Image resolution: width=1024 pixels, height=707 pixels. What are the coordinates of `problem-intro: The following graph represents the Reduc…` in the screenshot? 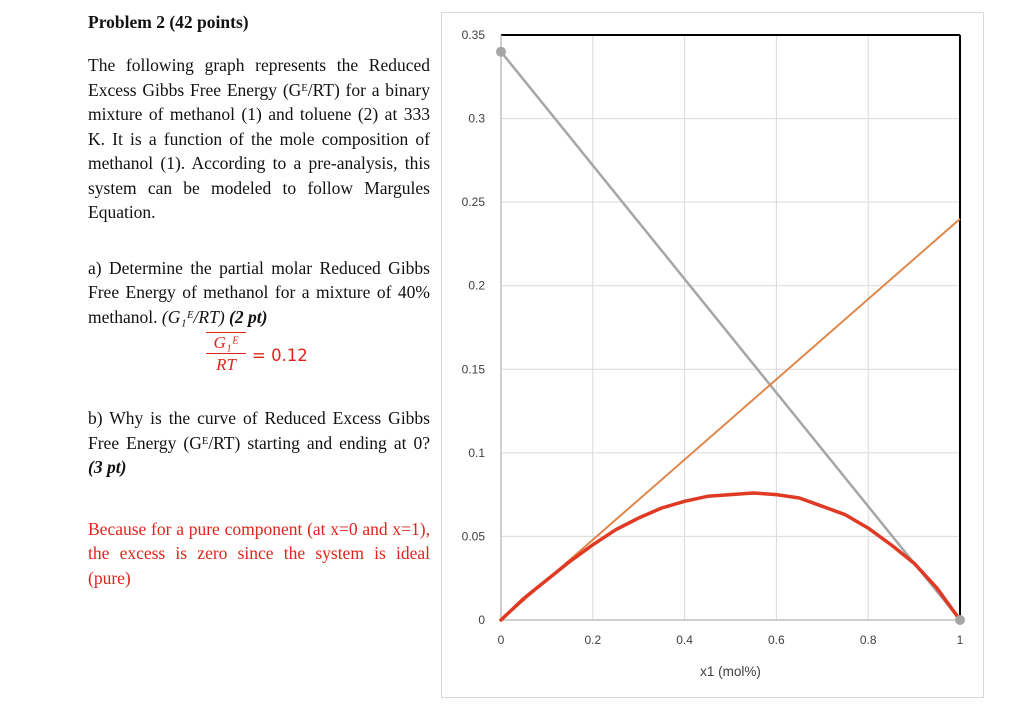 It's located at (259, 138).